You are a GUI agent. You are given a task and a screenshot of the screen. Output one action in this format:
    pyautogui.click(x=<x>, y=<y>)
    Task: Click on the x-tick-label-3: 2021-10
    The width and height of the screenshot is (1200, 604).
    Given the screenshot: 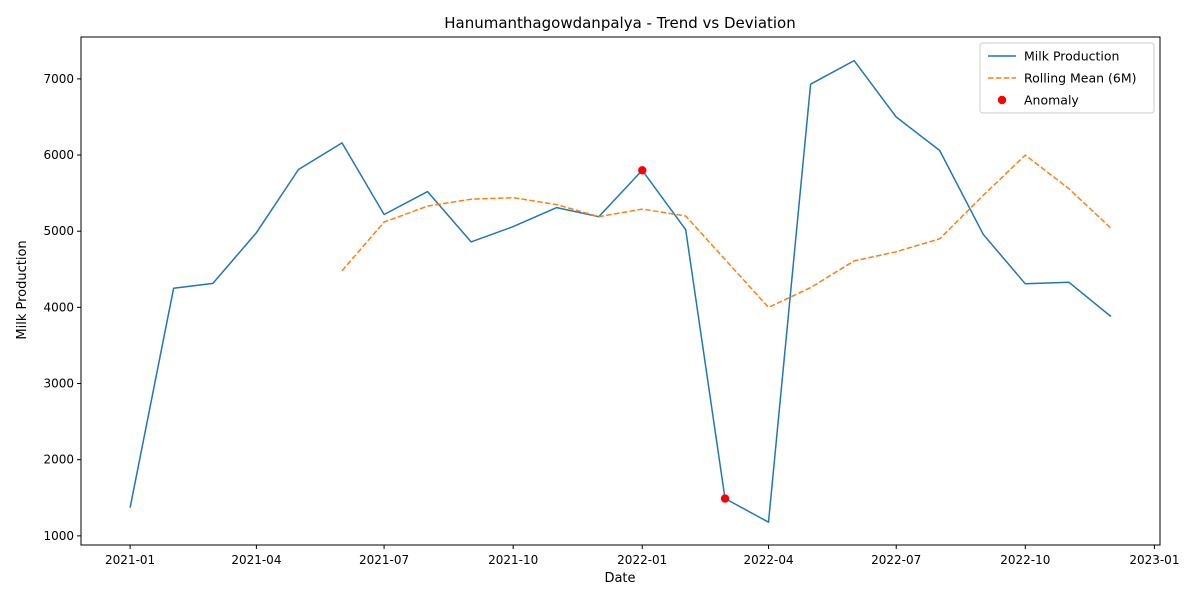 What is the action you would take?
    pyautogui.click(x=513, y=560)
    